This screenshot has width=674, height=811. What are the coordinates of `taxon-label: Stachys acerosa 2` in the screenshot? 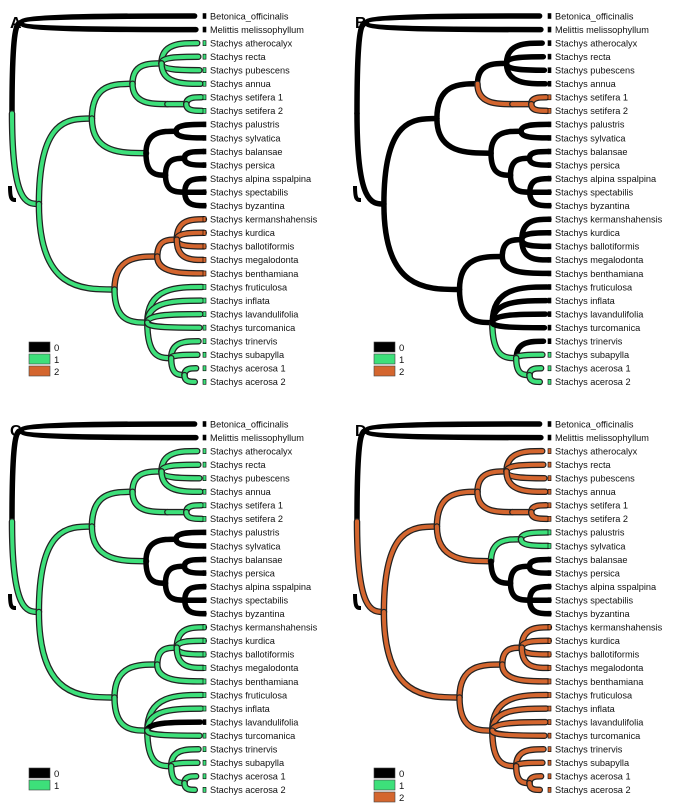 It's located at (248, 382).